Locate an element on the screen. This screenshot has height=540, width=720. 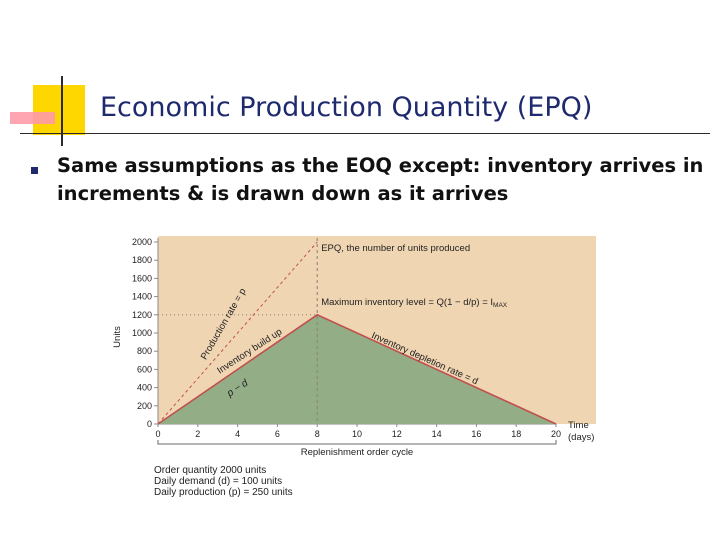
annotation-max-level-text: Maximum inventory level = Q(1 − d/p) = I is located at coordinates (407, 302).